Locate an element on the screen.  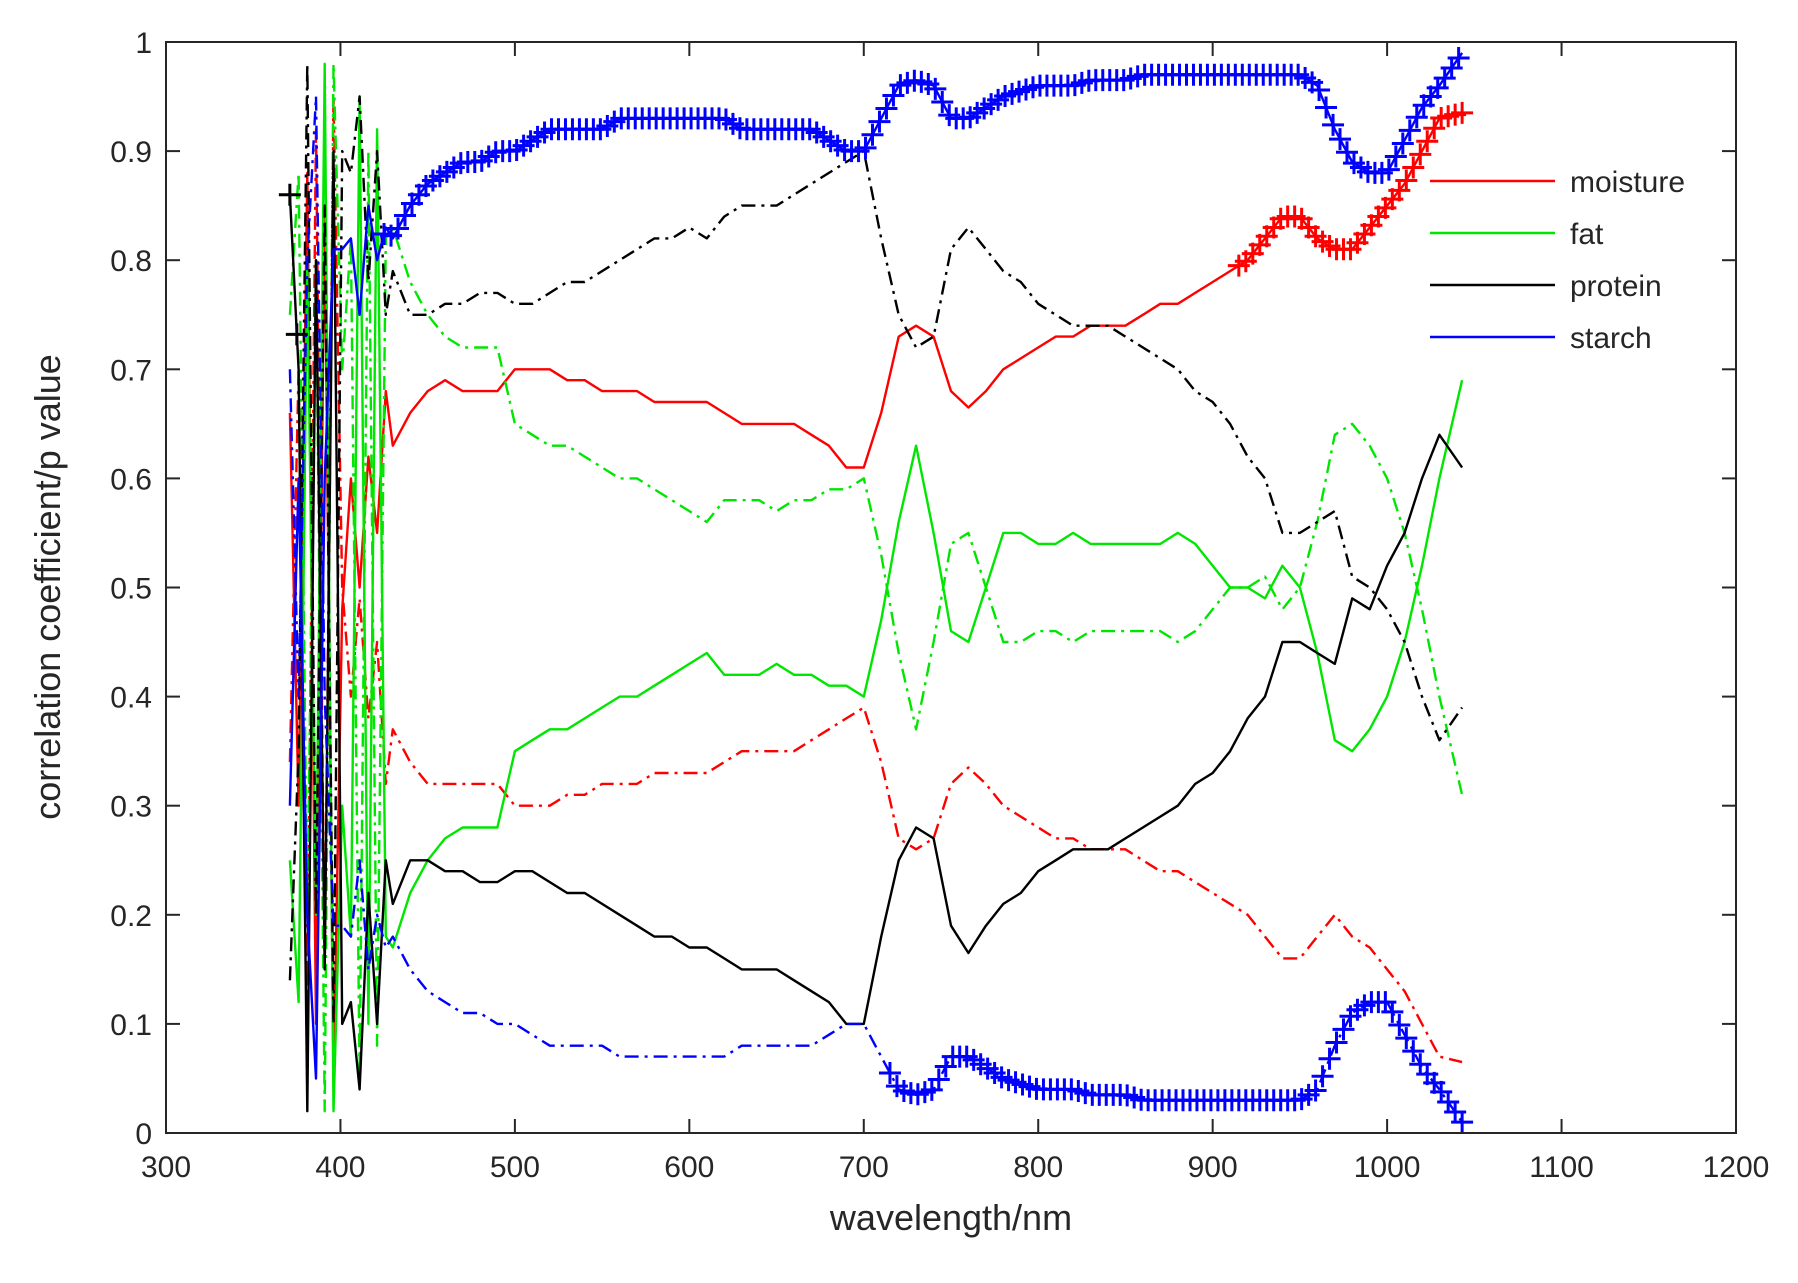
y-tick-label: 0 is located at coordinates (143, 1134).